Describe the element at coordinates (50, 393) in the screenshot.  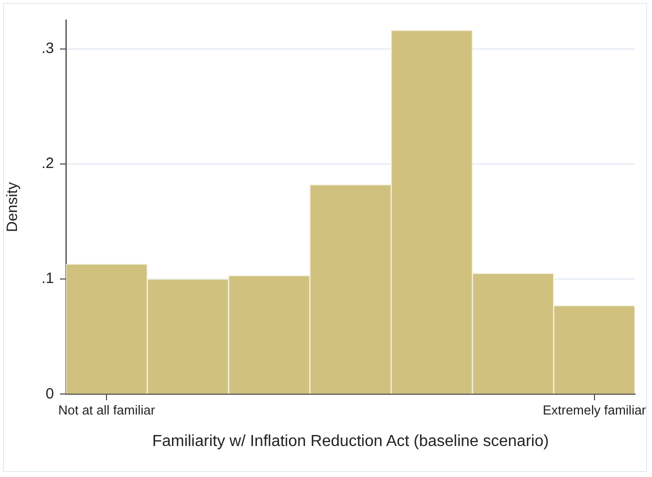
I see `y-tick-label: 0` at that location.